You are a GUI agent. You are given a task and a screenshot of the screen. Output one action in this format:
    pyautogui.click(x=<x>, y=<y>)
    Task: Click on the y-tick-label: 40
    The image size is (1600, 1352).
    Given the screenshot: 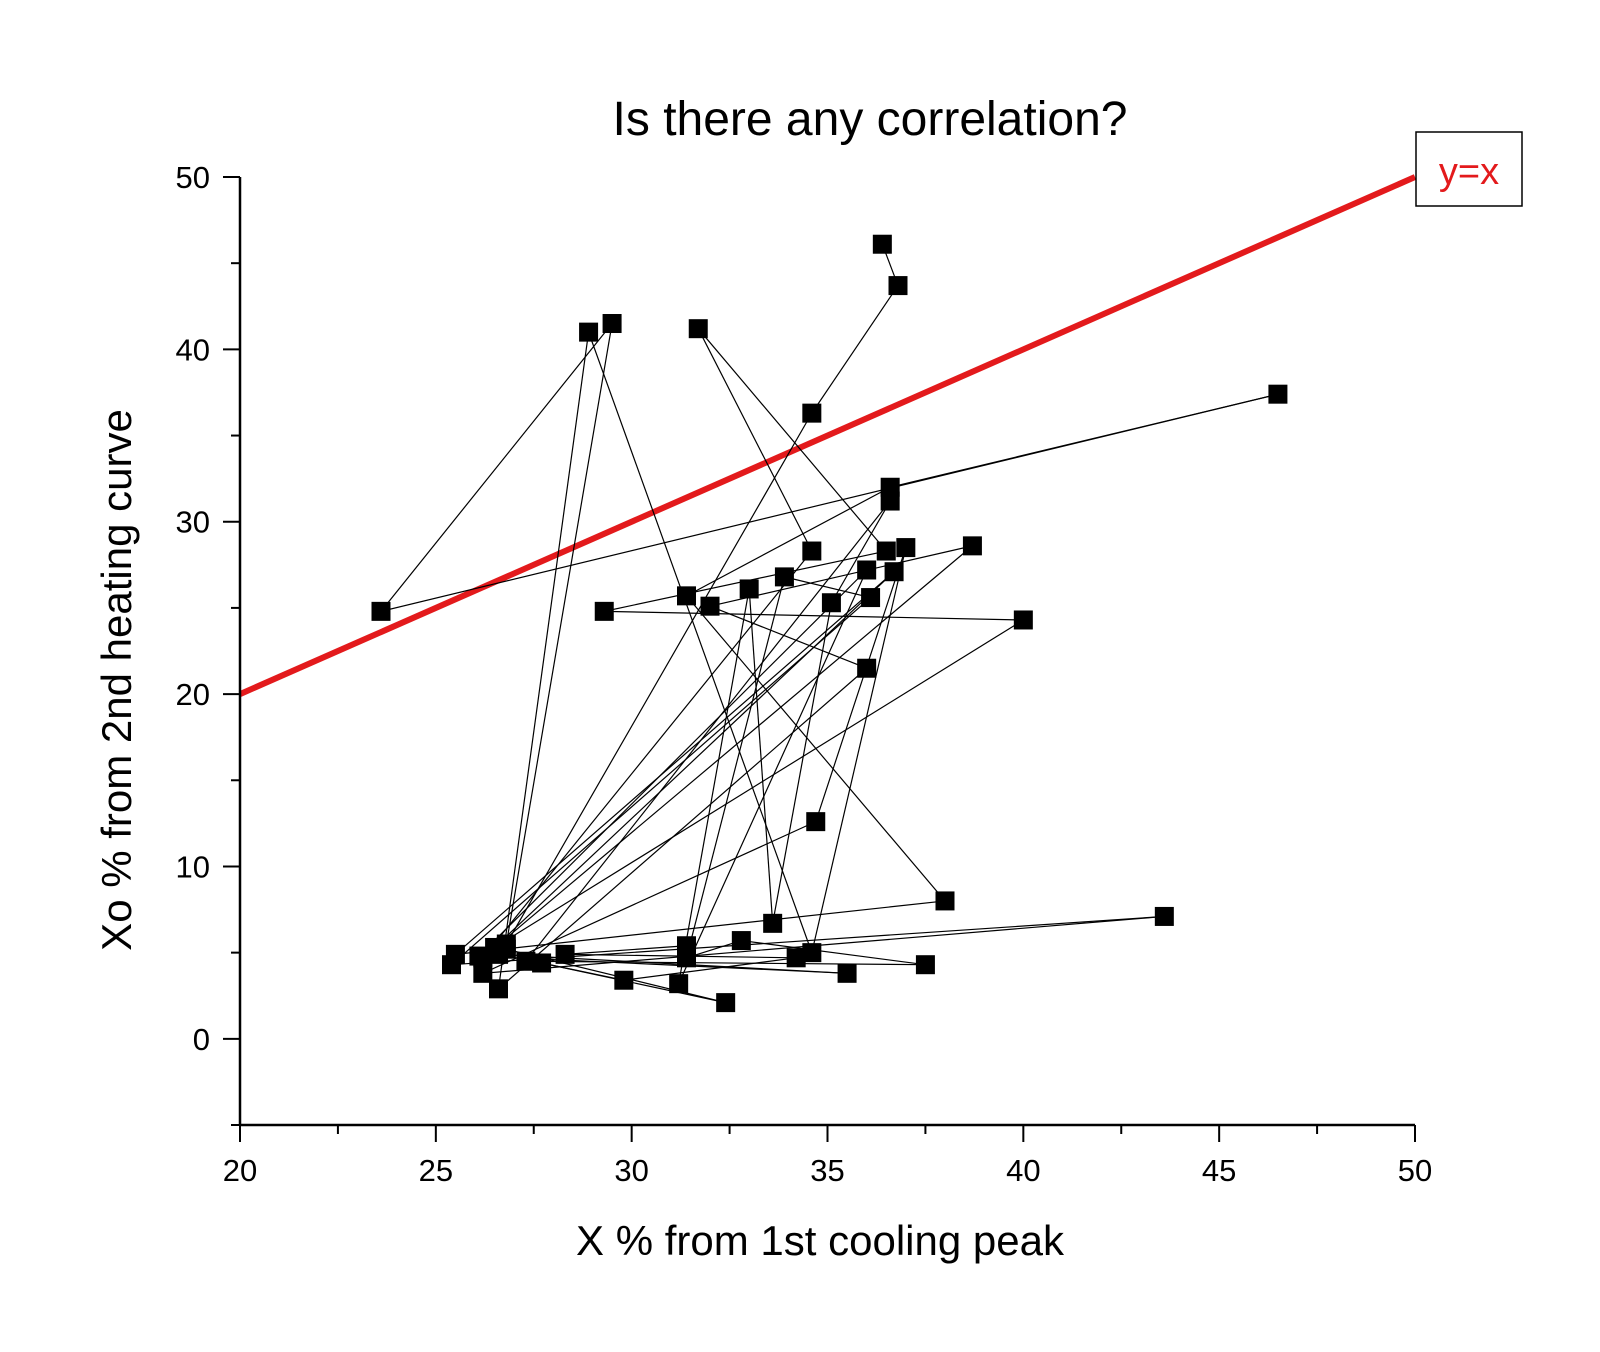 What is the action you would take?
    pyautogui.click(x=193, y=349)
    